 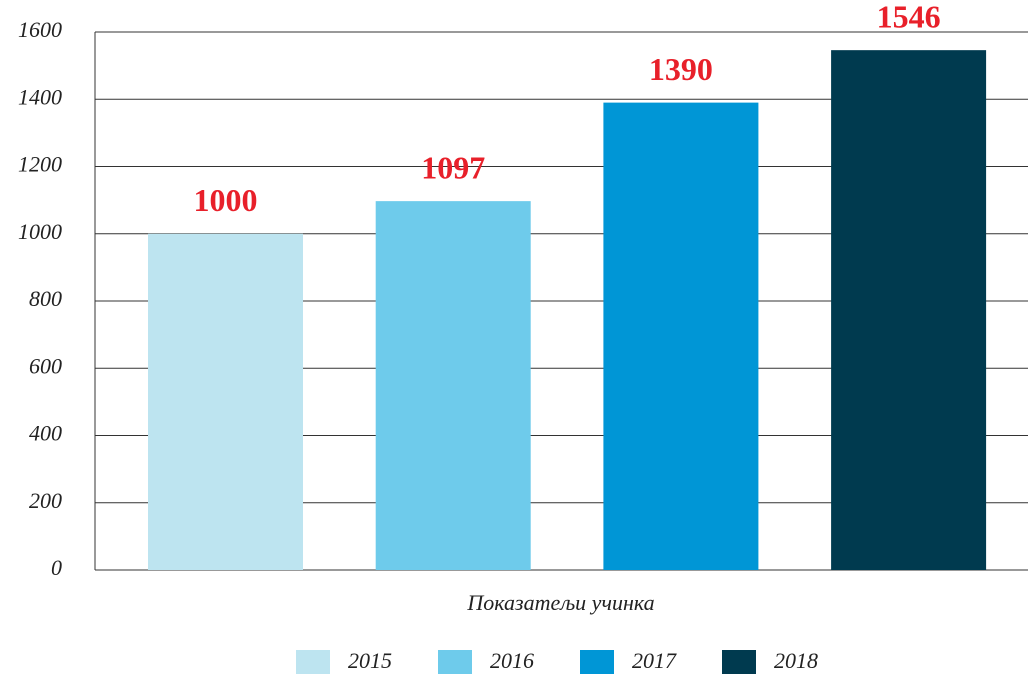 I want to click on y-tick-label: 600, so click(x=45, y=365).